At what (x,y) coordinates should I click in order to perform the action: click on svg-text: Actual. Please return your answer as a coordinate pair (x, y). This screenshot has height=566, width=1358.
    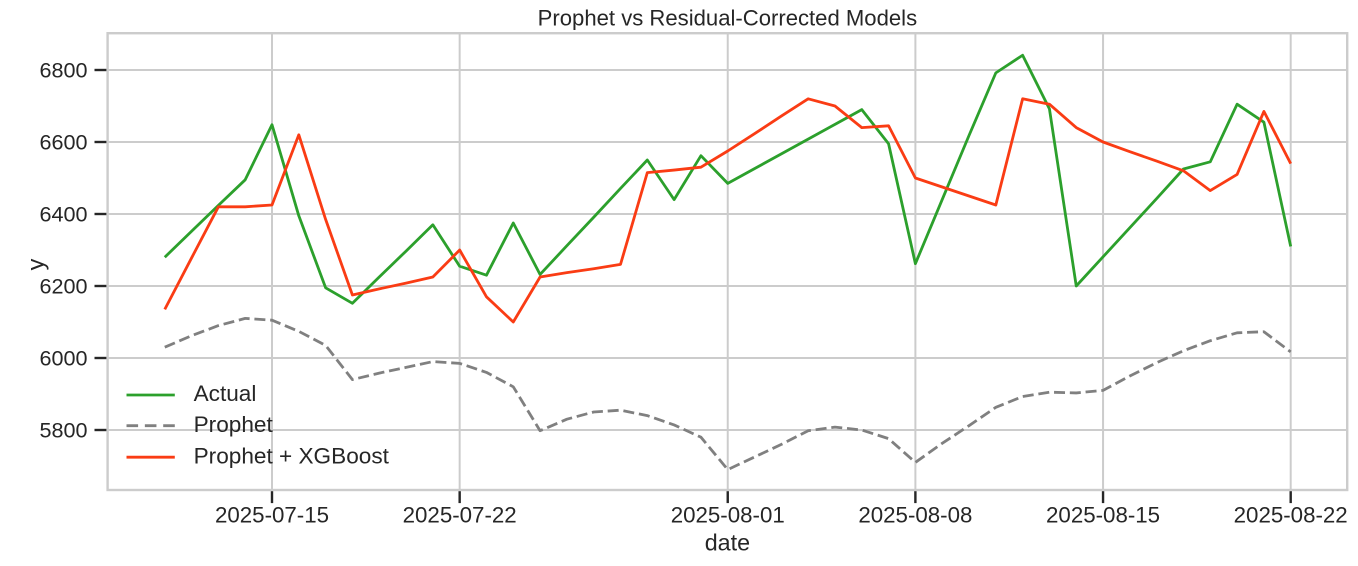
    Looking at the image, I should click on (225, 393).